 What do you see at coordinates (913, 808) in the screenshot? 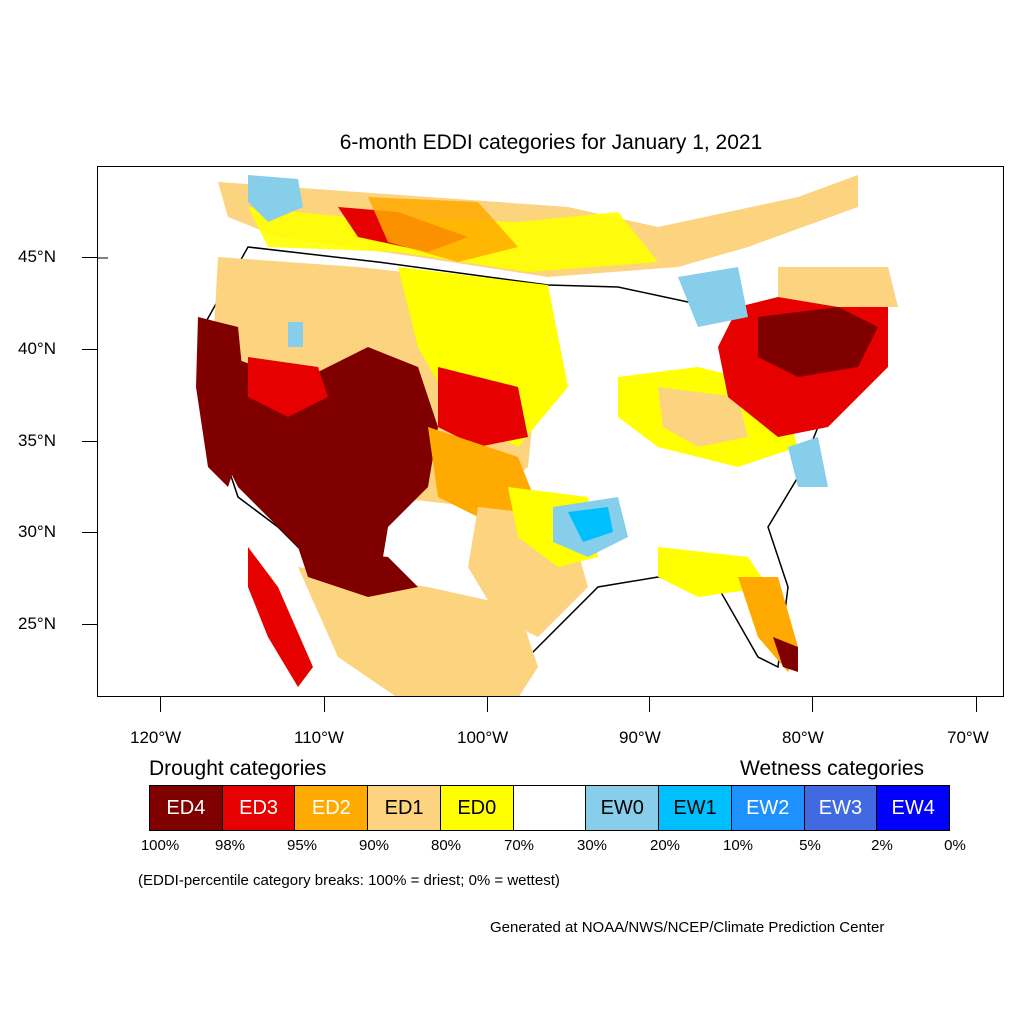
I see `legend-box-ew4: EW4` at bounding box center [913, 808].